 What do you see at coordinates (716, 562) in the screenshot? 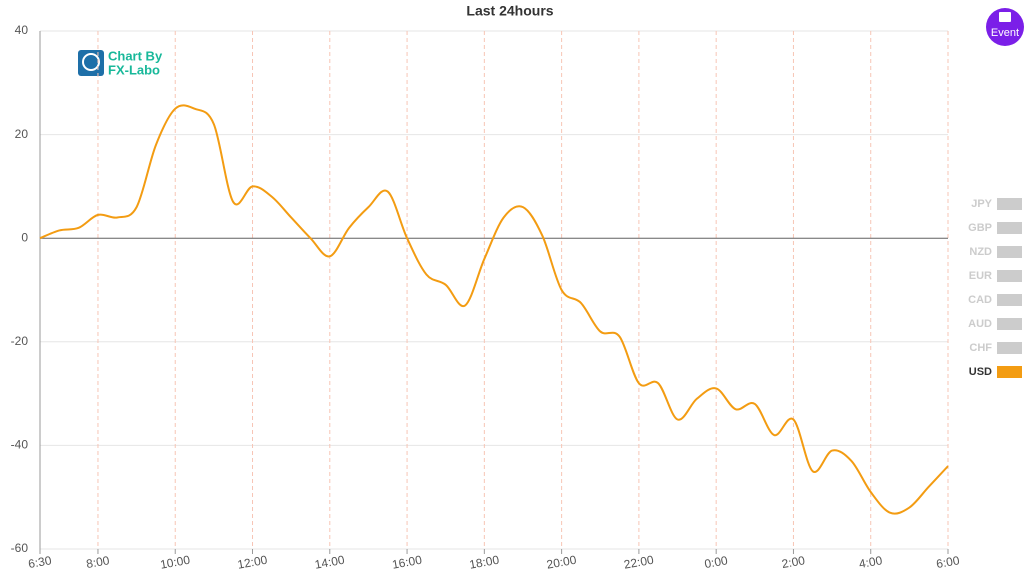
I see `x-tick-label: 0:00` at bounding box center [716, 562].